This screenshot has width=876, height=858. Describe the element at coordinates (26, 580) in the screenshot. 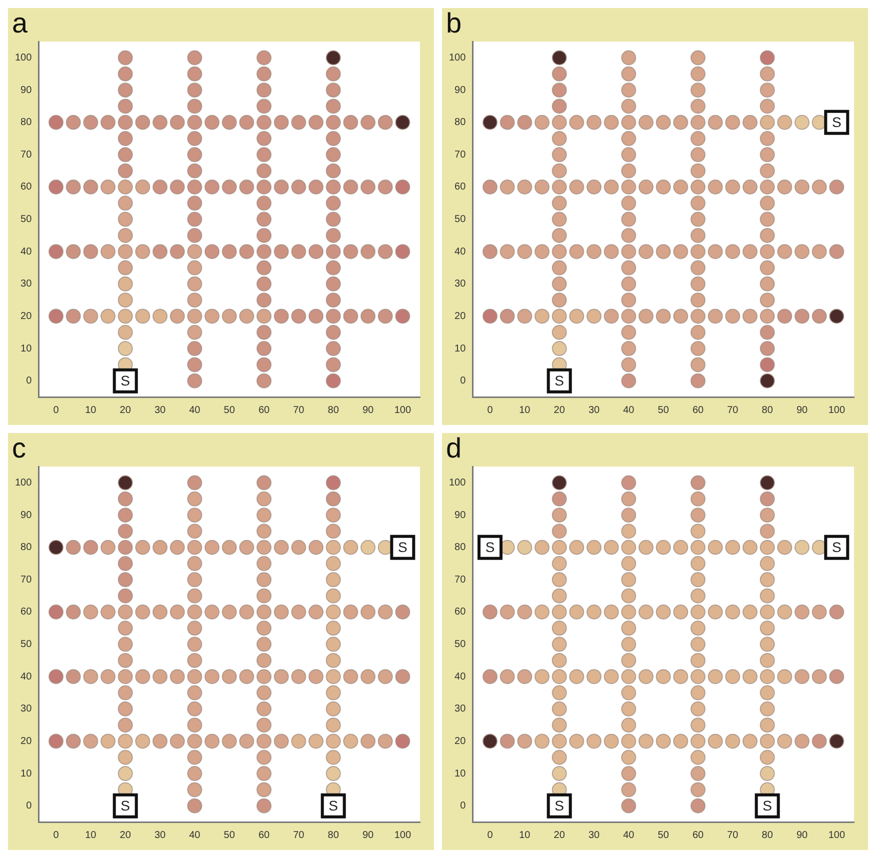

I see `y-tick-label: 70` at that location.